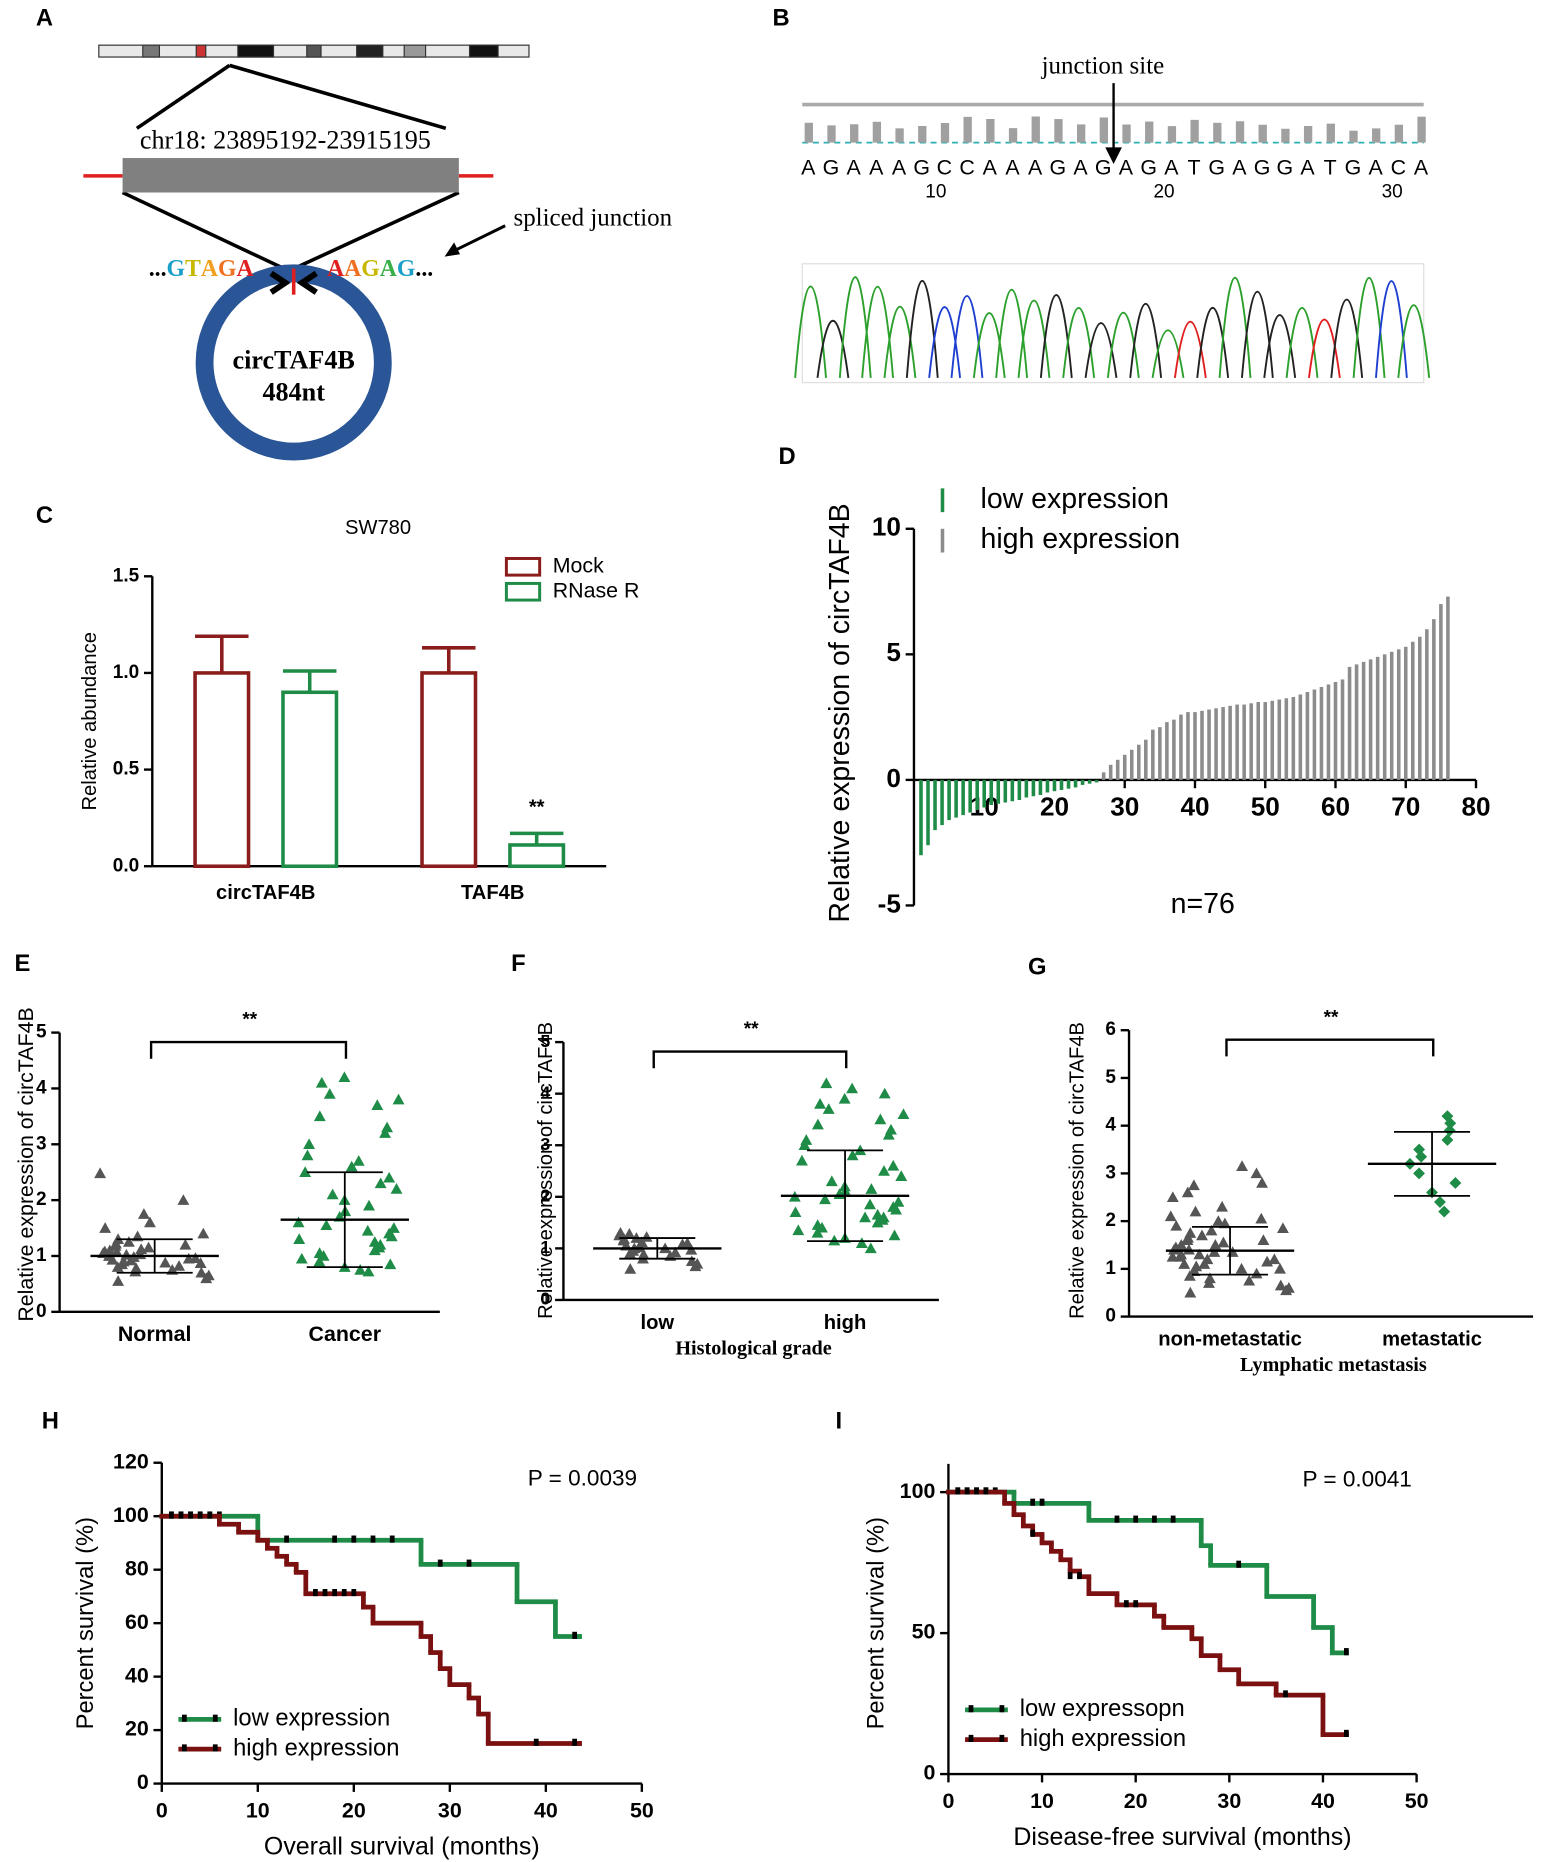 The width and height of the screenshot is (1557, 1862). What do you see at coordinates (948, 1801) in the screenshot?
I see `x-tick-label: 0` at bounding box center [948, 1801].